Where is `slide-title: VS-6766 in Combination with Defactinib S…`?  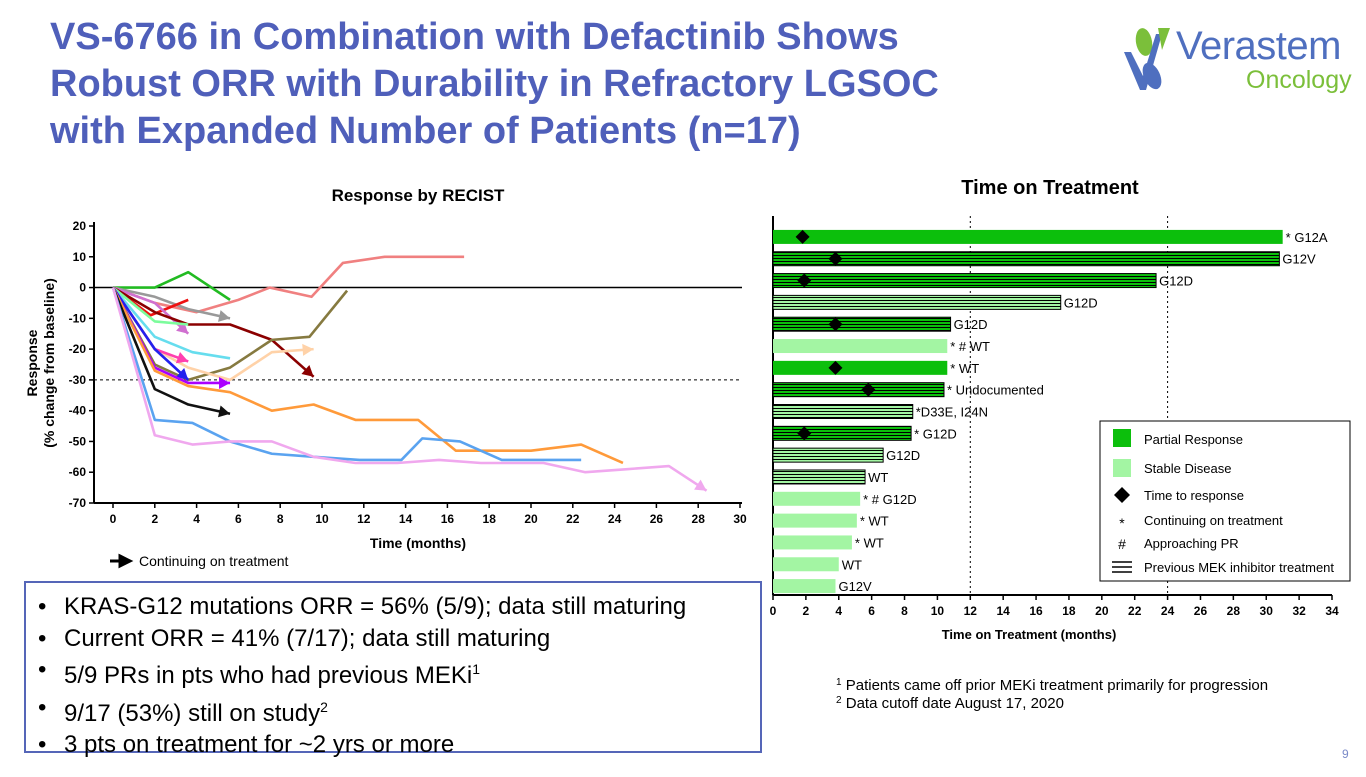 slide-title: VS-6766 in Combination with Defactinib S… is located at coordinates (550, 84).